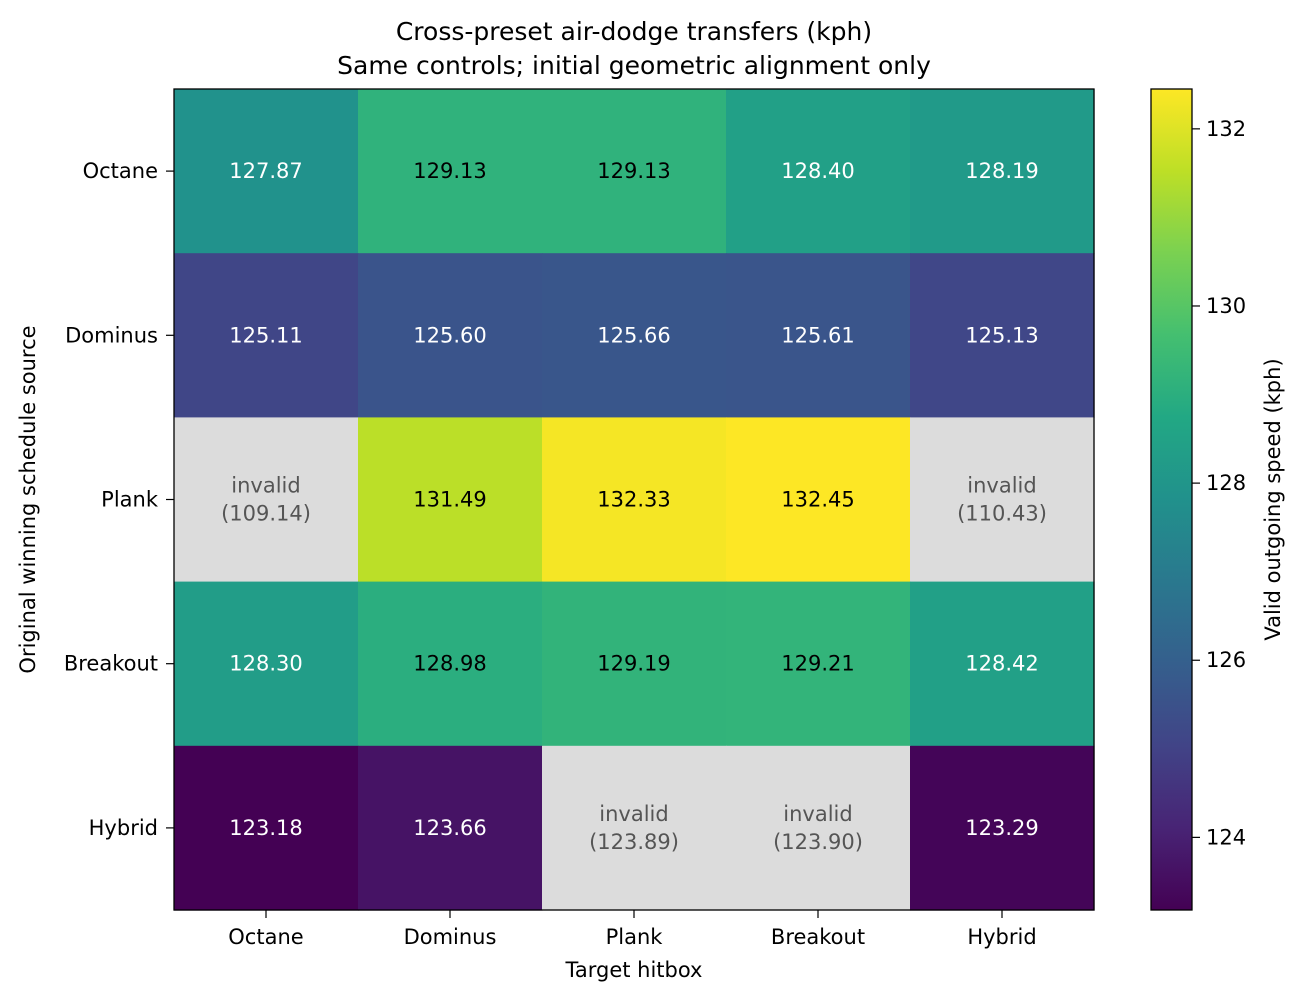  I want to click on cell-label: 125.11, so click(265, 335).